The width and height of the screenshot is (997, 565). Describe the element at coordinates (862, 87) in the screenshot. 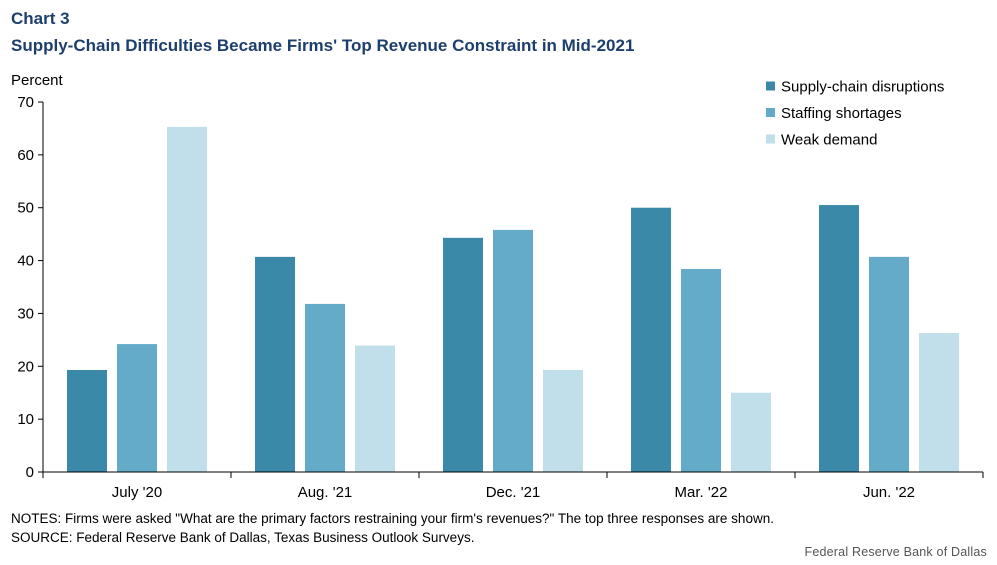

I see `legend-label: Supply-chain disruptions` at that location.